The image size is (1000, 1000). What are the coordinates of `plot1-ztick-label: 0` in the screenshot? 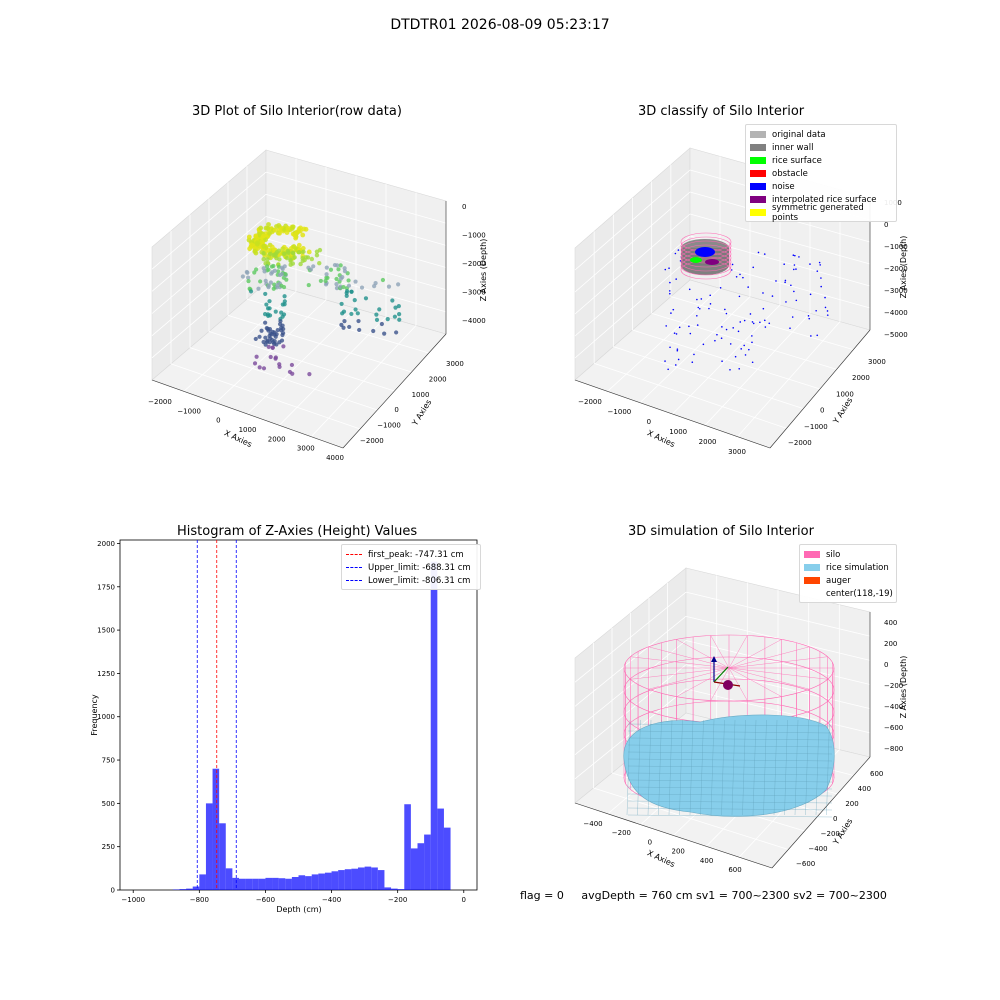 It's located at (464, 207).